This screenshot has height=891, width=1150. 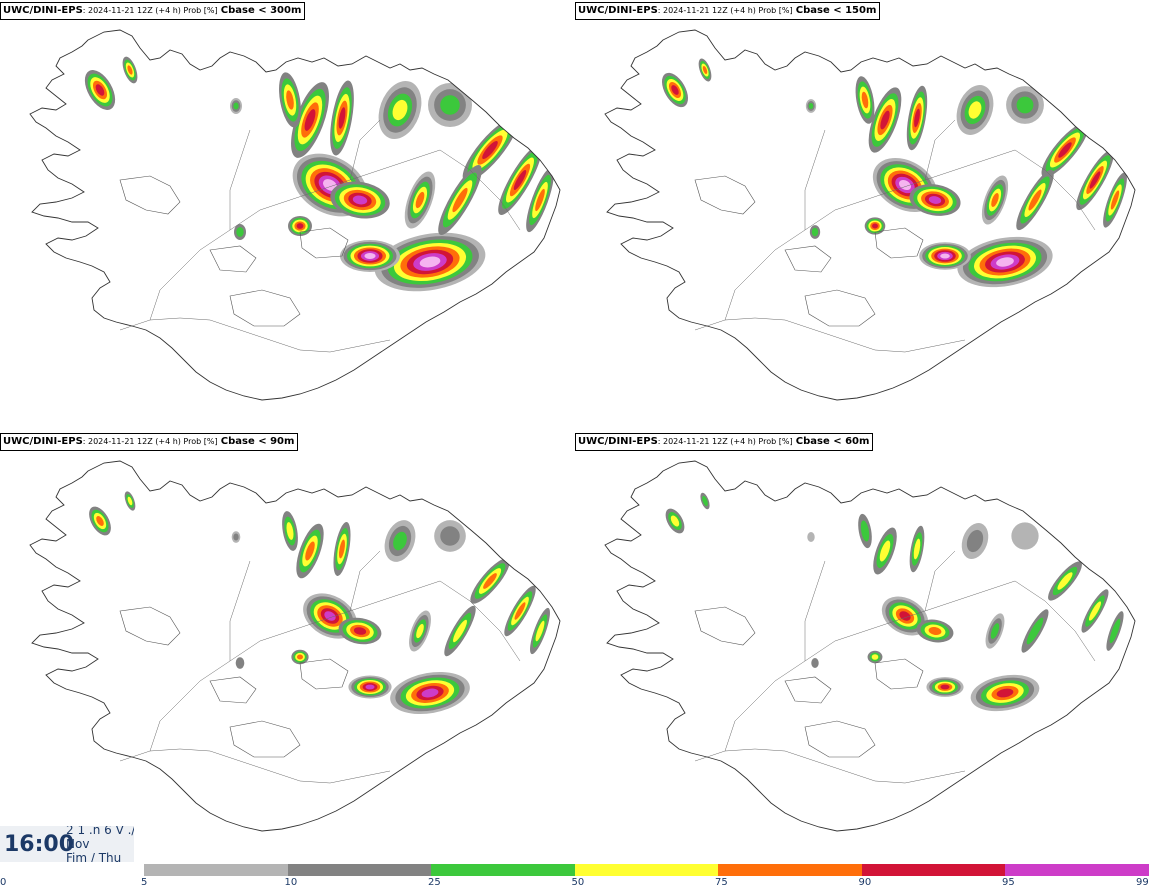 I want to click on variable-label: Cbase < 150m, so click(x=836, y=10).